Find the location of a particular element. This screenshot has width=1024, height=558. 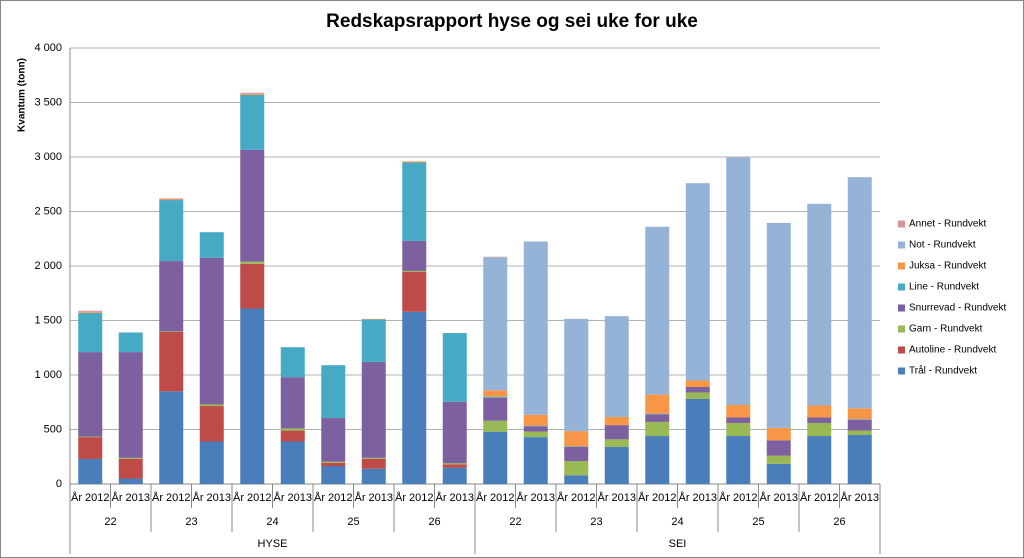

y-tick-label: 2 000 is located at coordinates (48, 266).